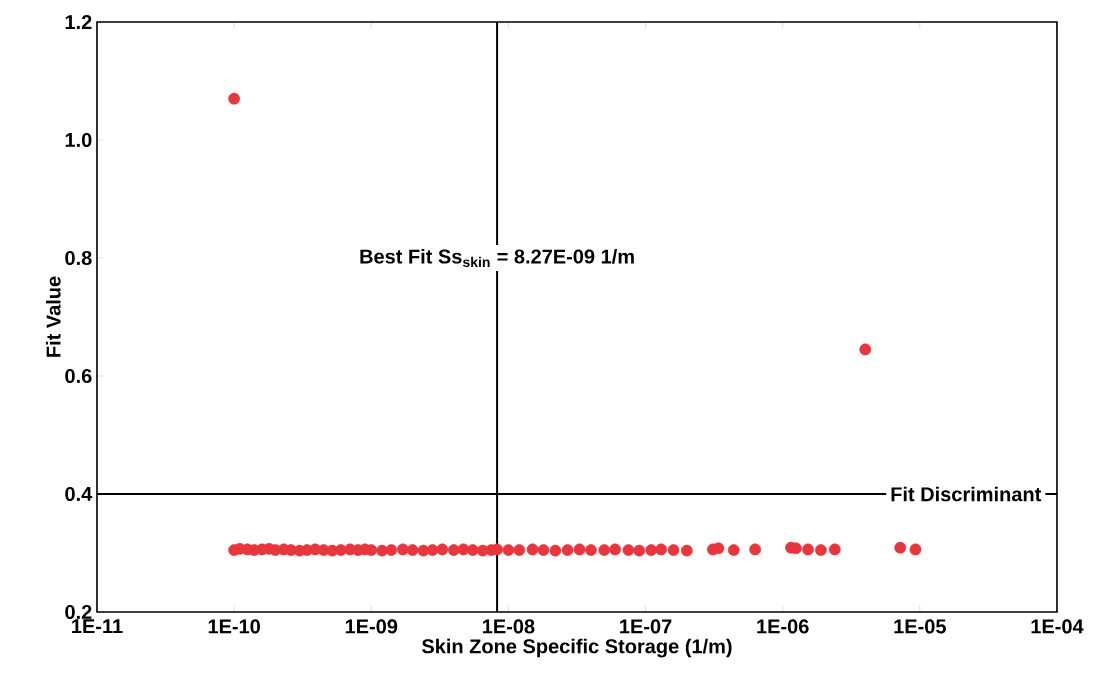  Describe the element at coordinates (78, 258) in the screenshot. I see `y-tick-label: 0.8` at that location.